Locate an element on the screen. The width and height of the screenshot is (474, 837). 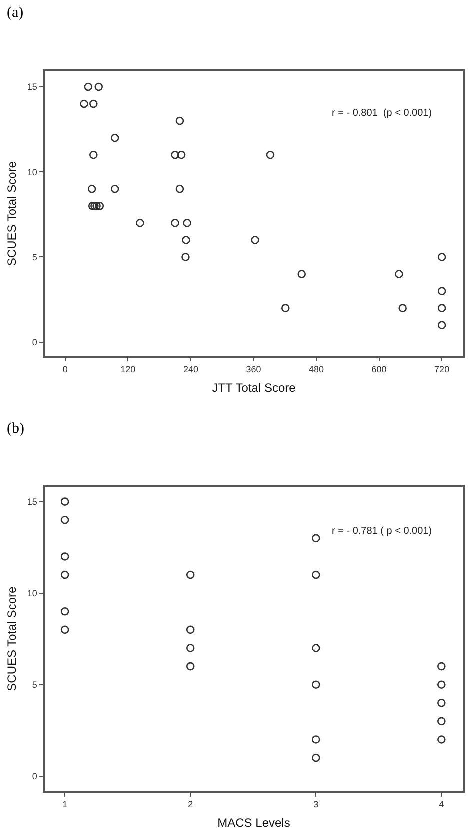
x-tick-label: 4 is located at coordinates (441, 805).